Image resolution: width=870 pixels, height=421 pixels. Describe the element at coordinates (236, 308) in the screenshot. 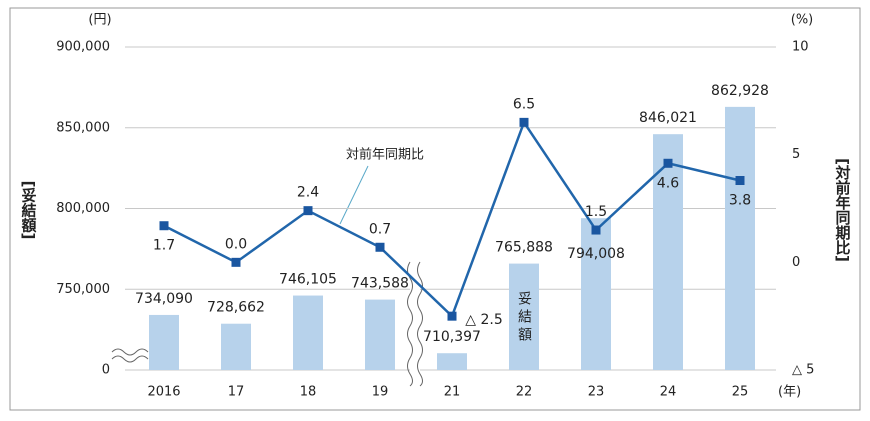

I see `bar-label: 728,662` at that location.